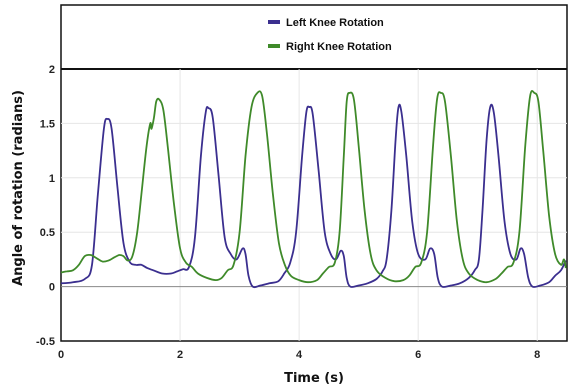  Describe the element at coordinates (330, 35) in the screenshot. I see `legend: Left Knee Rotation Right Knee Rotation` at that location.